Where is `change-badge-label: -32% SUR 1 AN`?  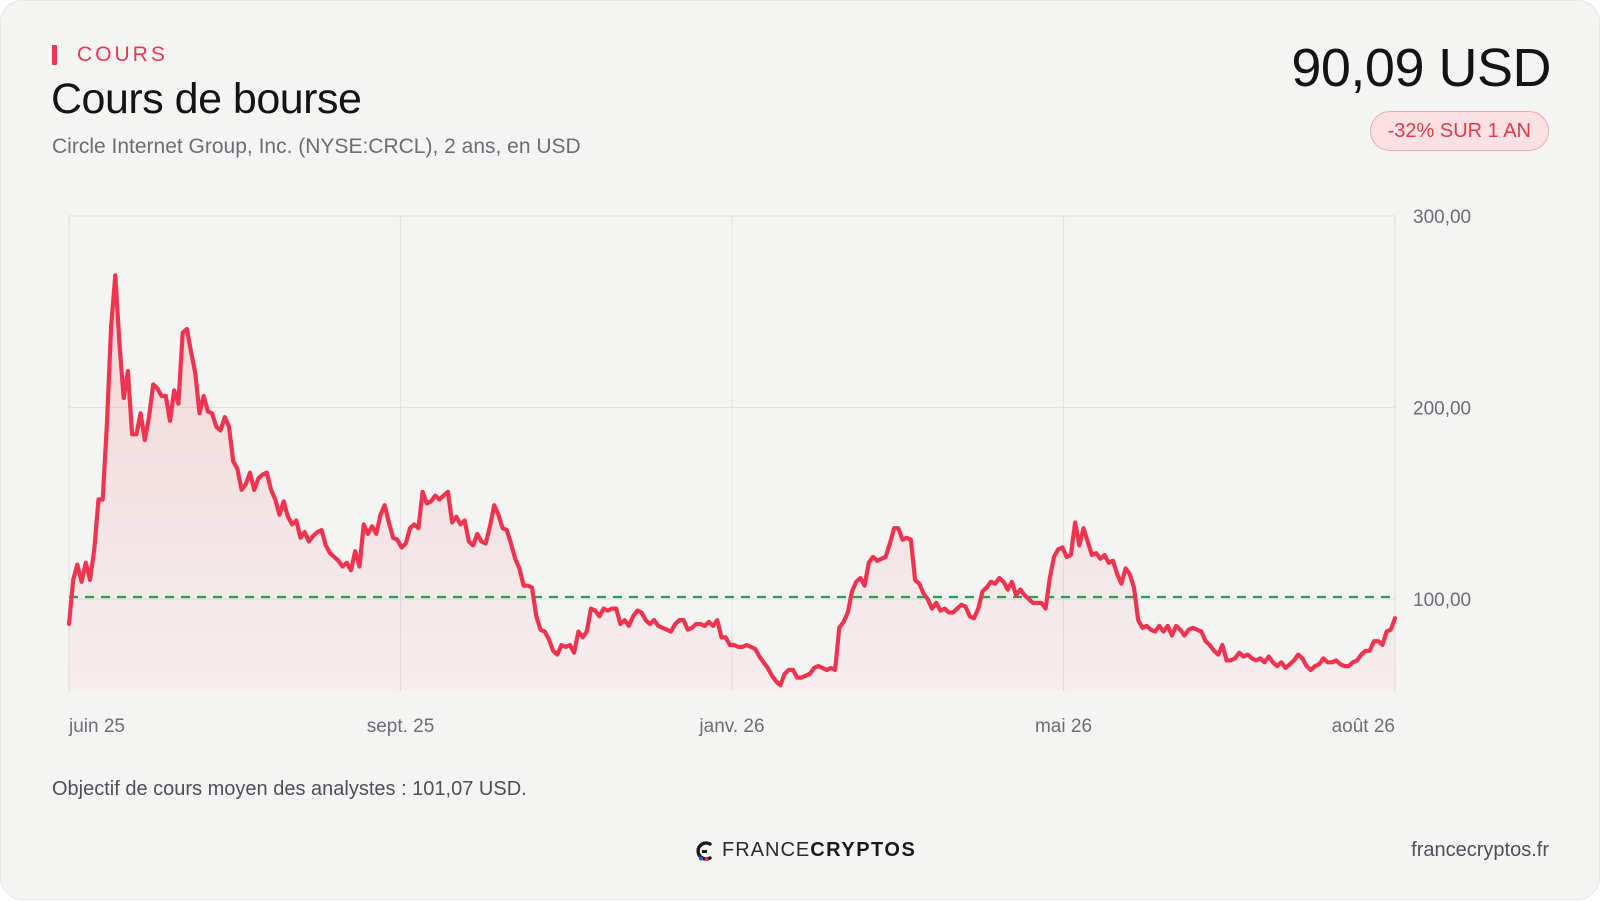
change-badge-label: -32% SUR 1 AN is located at coordinates (1459, 130).